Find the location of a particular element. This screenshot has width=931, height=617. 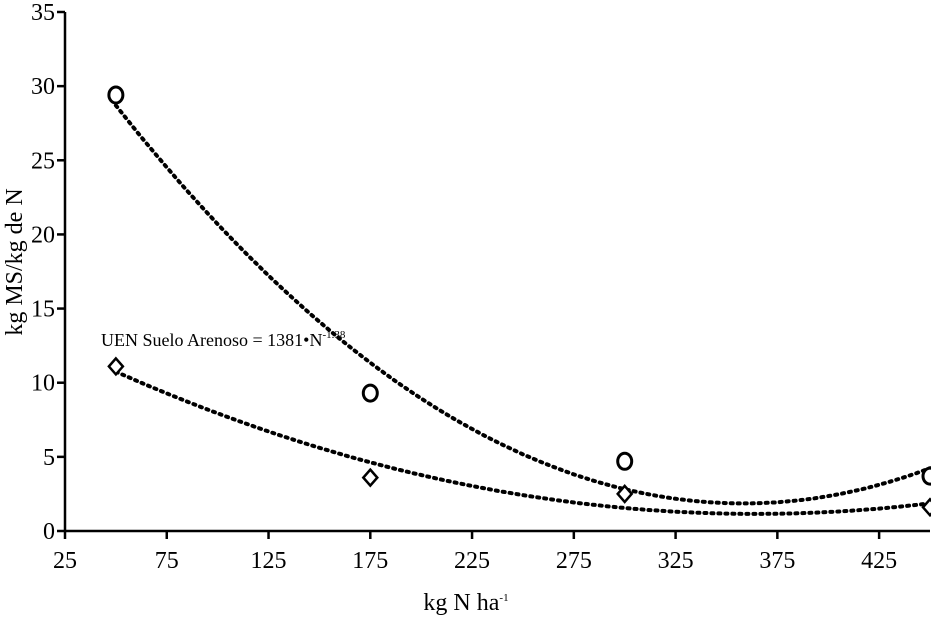

y-tick-label: 5 is located at coordinates (49, 458).